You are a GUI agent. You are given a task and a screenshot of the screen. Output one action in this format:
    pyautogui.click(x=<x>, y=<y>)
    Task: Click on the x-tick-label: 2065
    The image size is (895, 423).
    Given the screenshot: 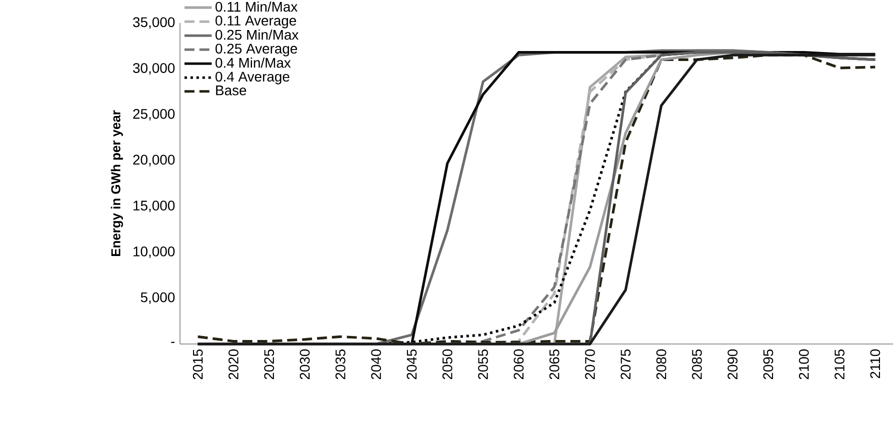 What is the action you would take?
    pyautogui.click(x=554, y=364)
    